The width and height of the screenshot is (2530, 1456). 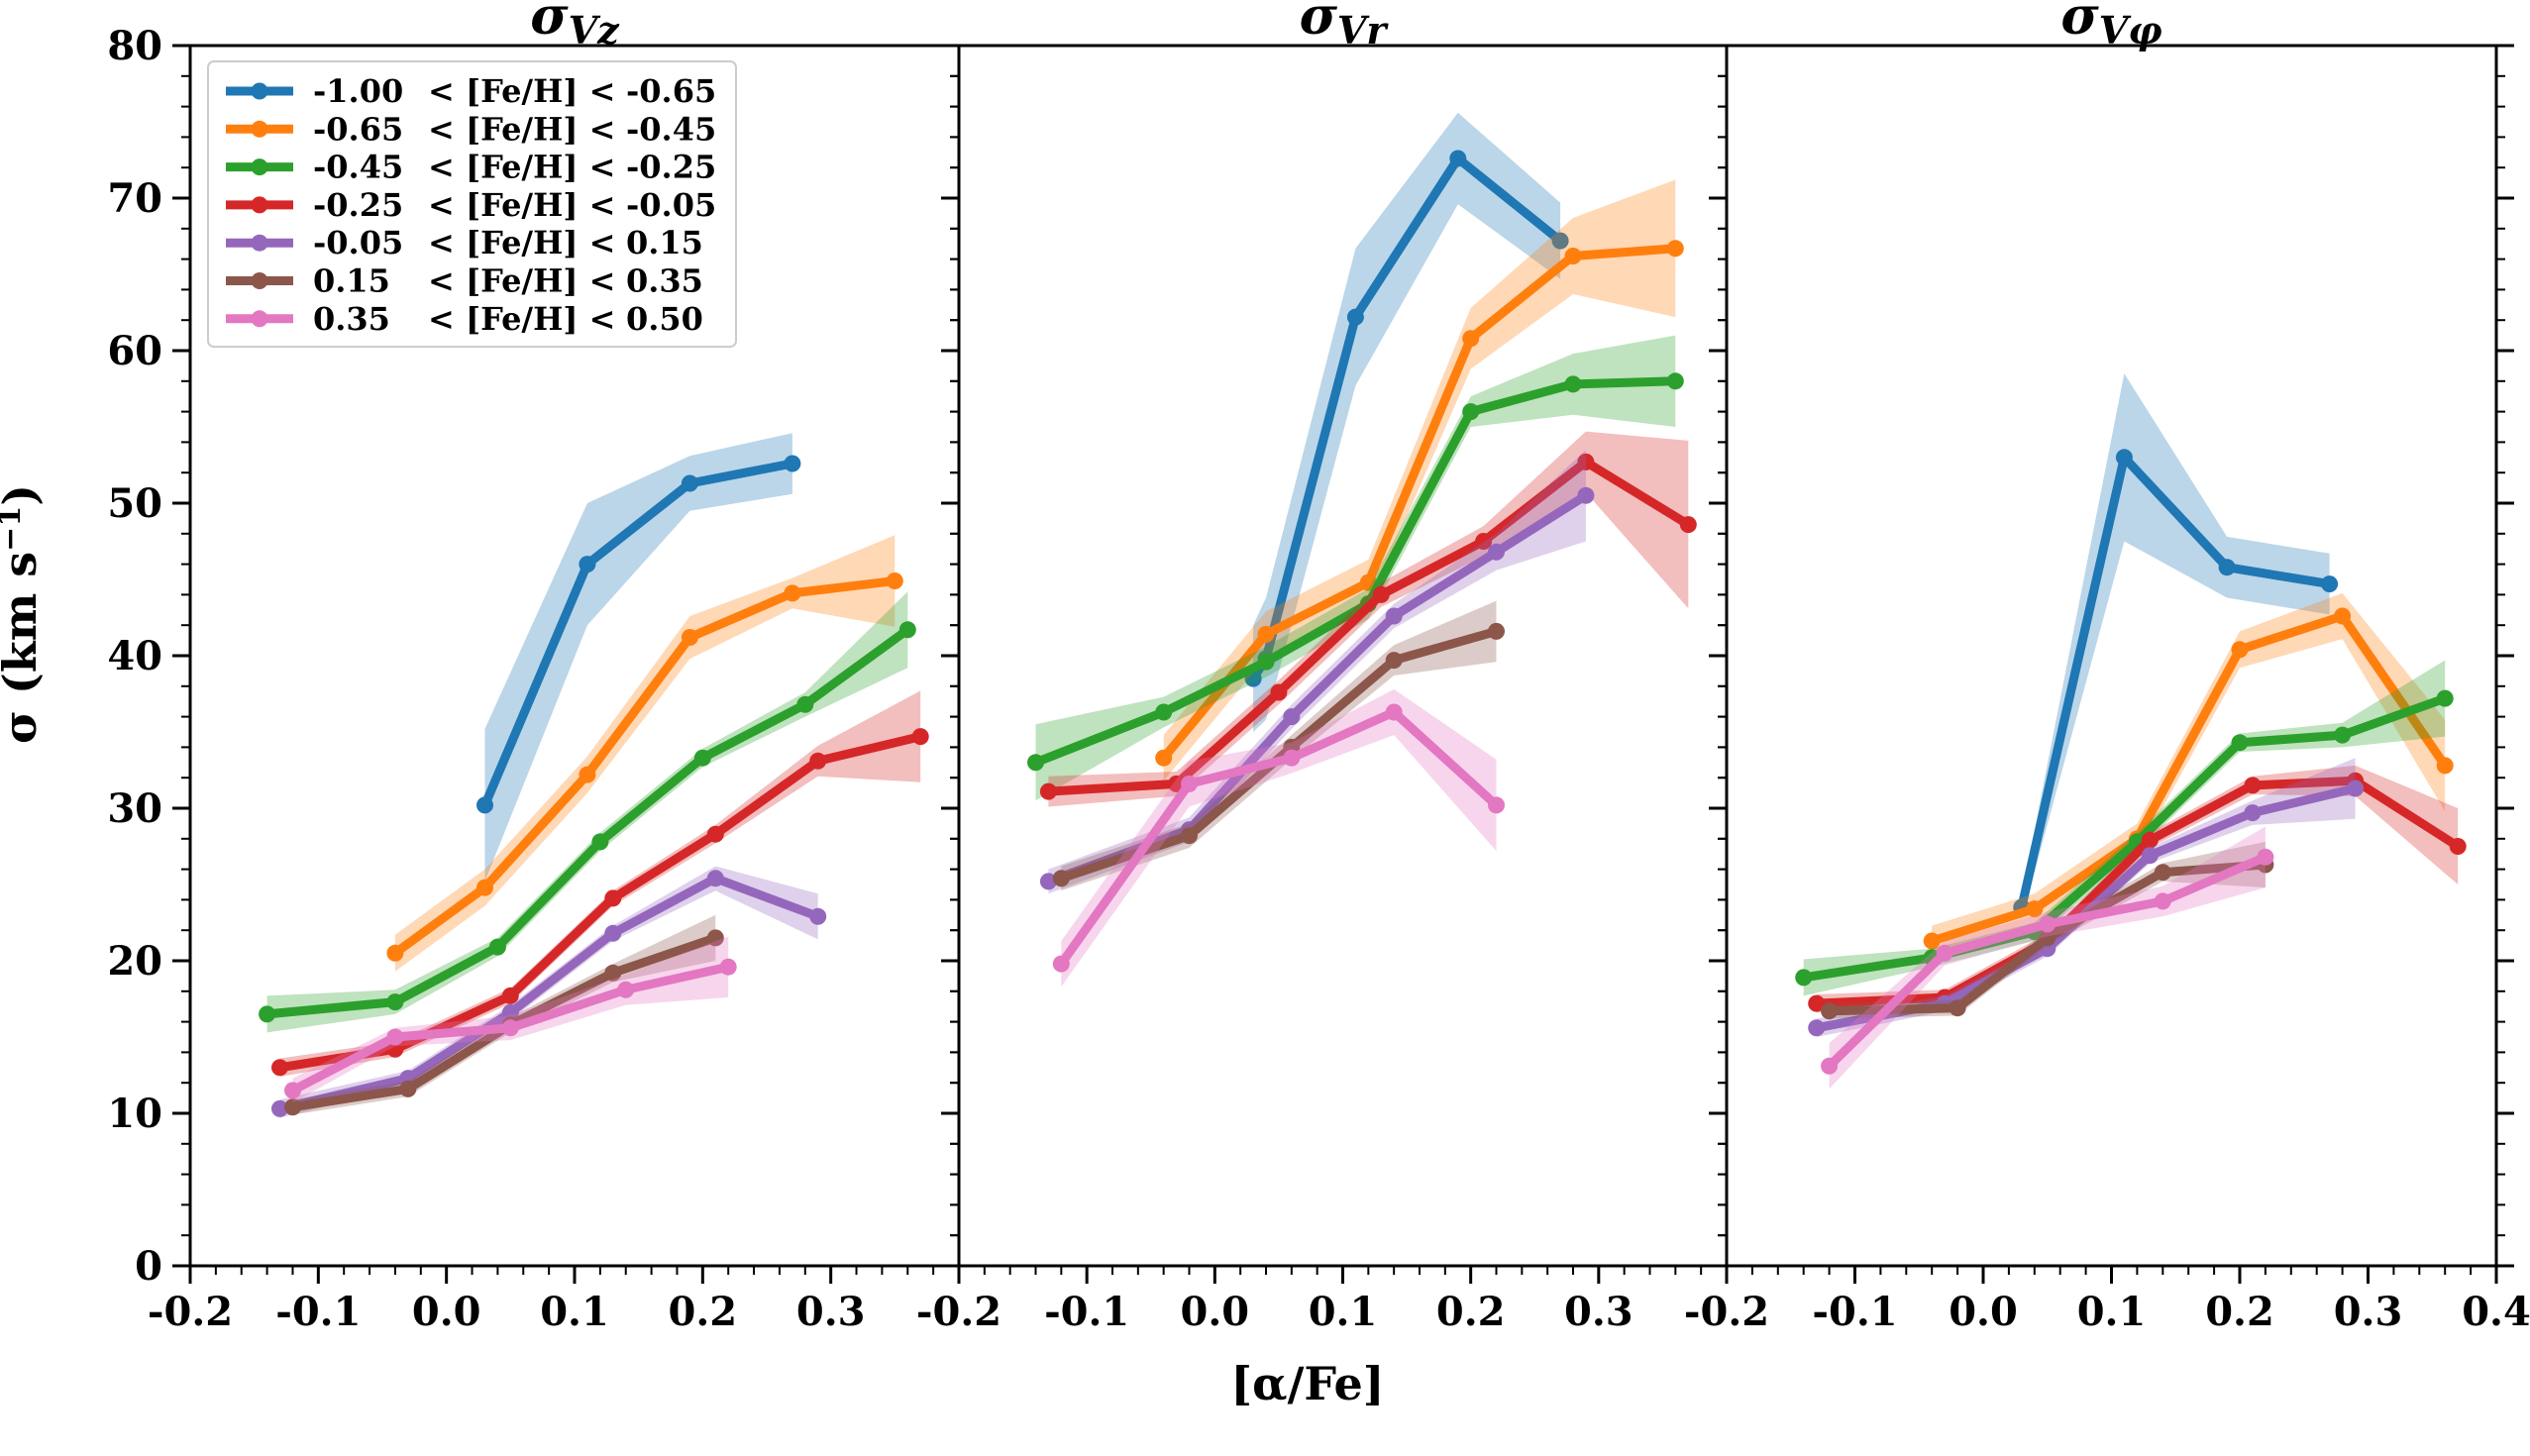 I want to click on legend-entry: -0.25 < [Fe/H] < -0.05, so click(x=471, y=205).